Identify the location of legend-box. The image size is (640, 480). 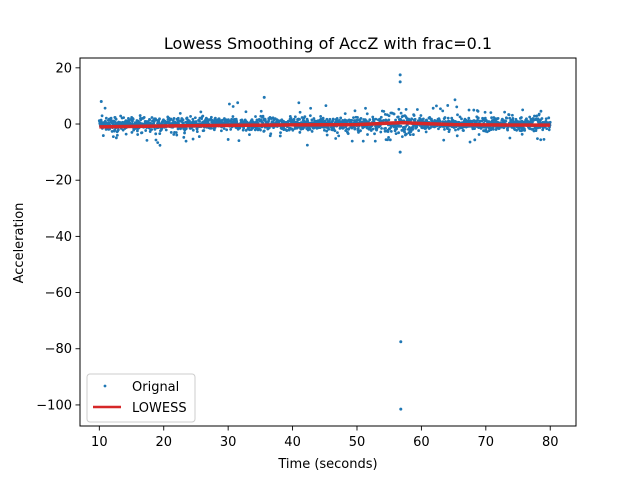
(141, 398).